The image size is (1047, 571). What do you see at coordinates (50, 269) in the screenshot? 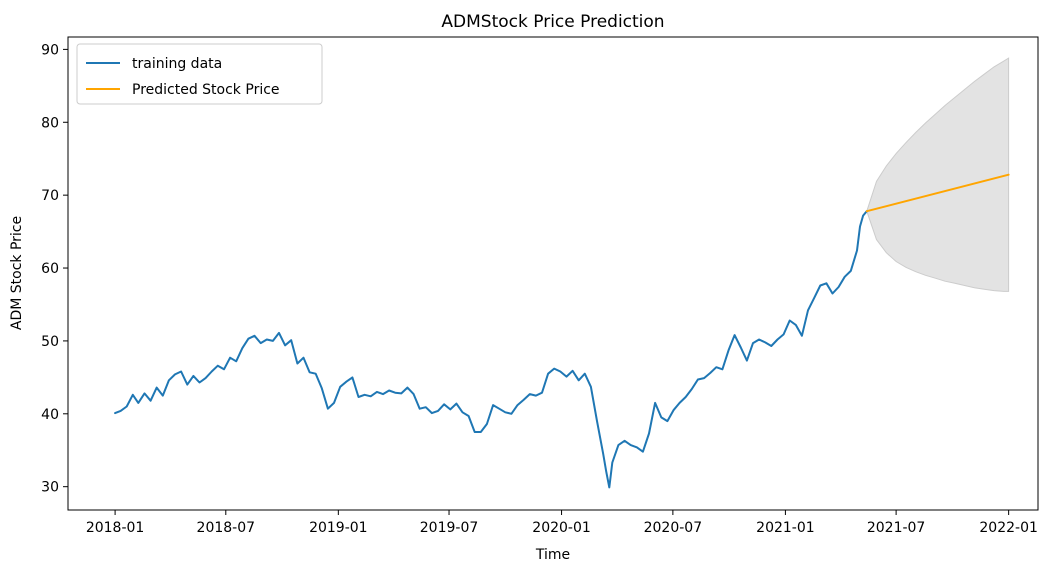
I see `y-tick-label: 60` at bounding box center [50, 269].